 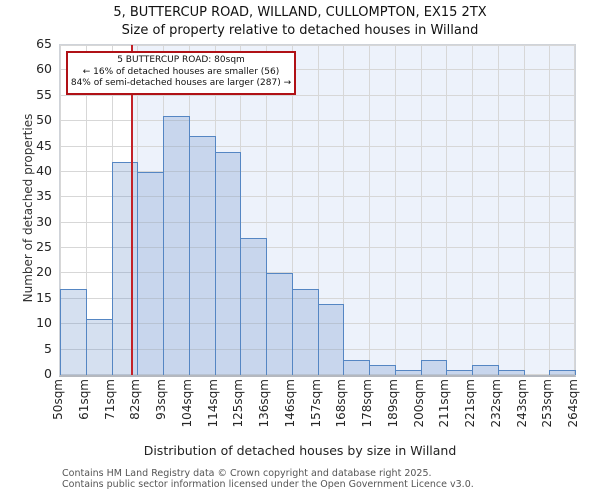 I want to click on y-tick-label: 15, so click(x=44, y=297).